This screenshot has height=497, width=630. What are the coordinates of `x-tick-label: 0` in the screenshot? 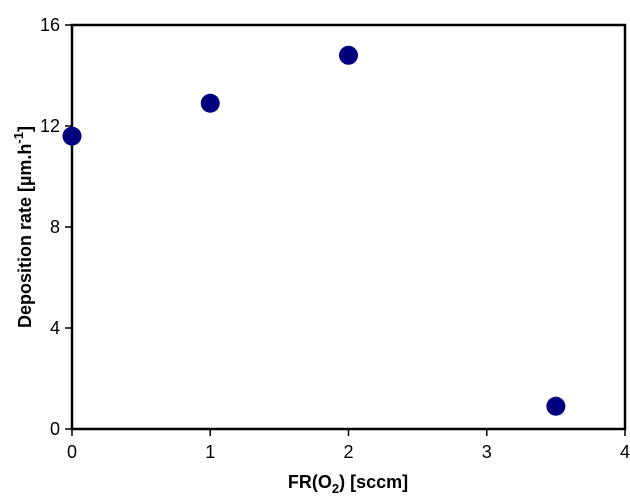 It's located at (72, 452).